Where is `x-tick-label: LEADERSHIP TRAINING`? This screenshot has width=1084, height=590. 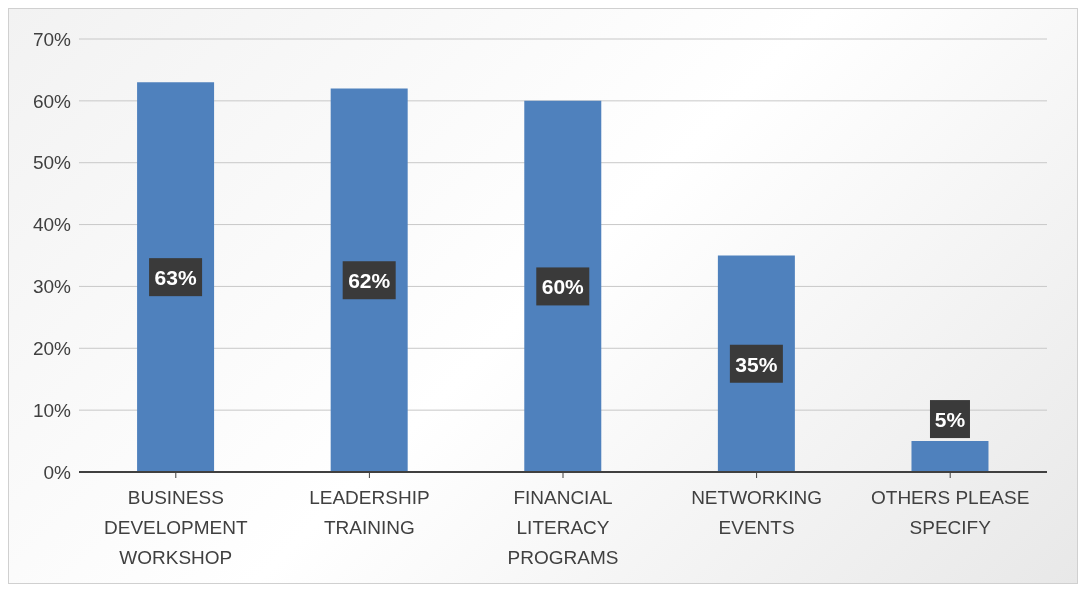 x-tick-label: LEADERSHIP TRAINING is located at coordinates (369, 512).